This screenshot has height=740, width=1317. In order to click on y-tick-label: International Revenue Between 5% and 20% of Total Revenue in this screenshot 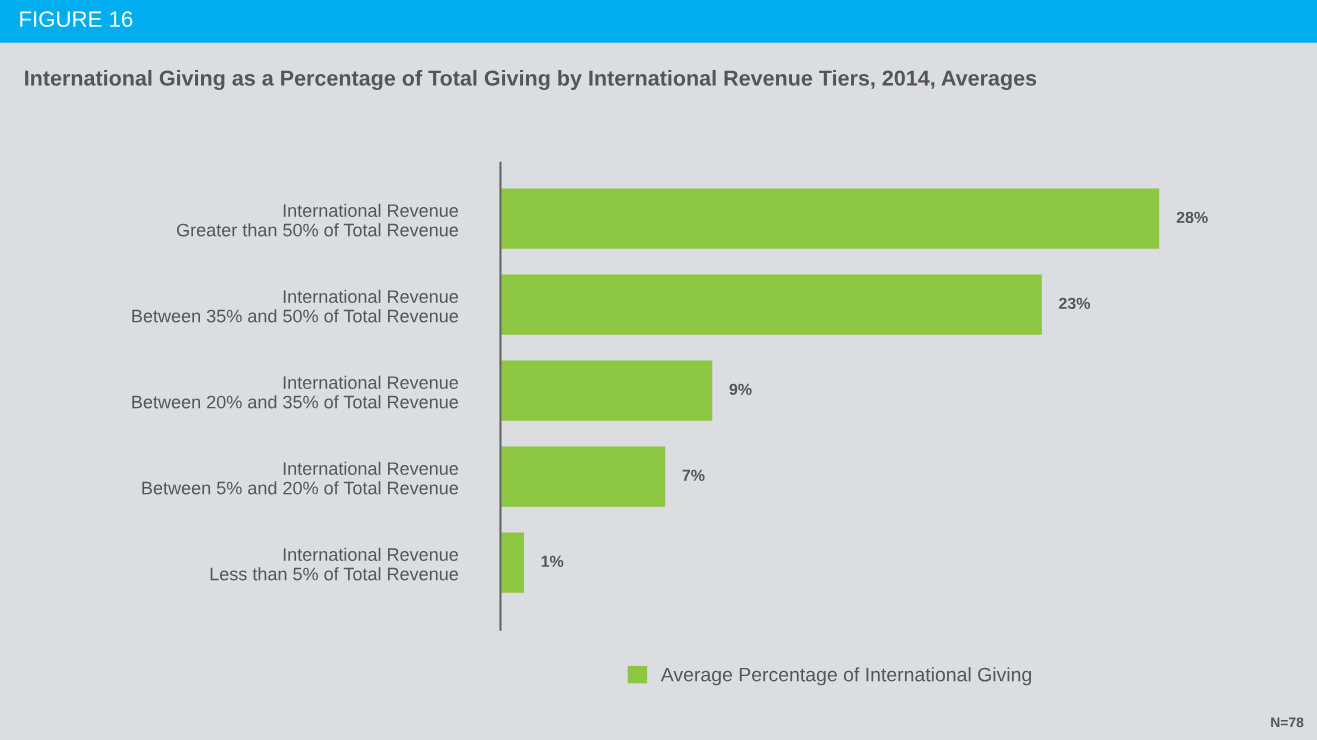, I will do `click(300, 478)`.